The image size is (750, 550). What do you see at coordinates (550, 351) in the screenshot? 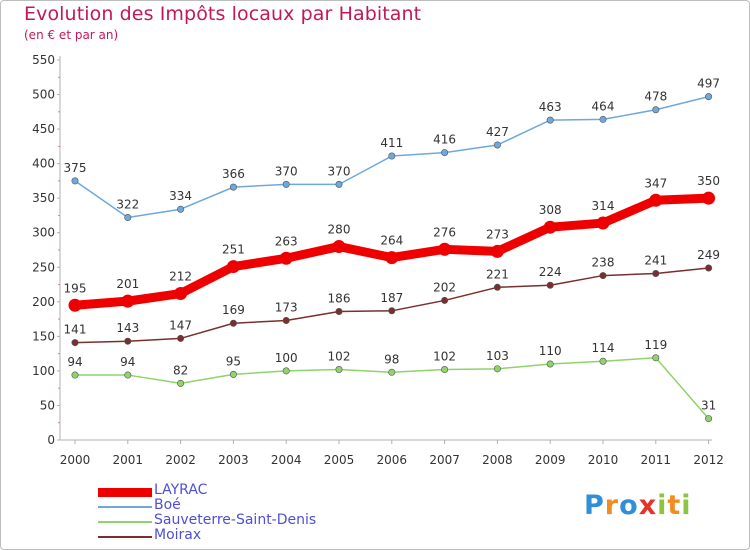
I see `data-label-sauveterre-saint-denis: 110` at bounding box center [550, 351].